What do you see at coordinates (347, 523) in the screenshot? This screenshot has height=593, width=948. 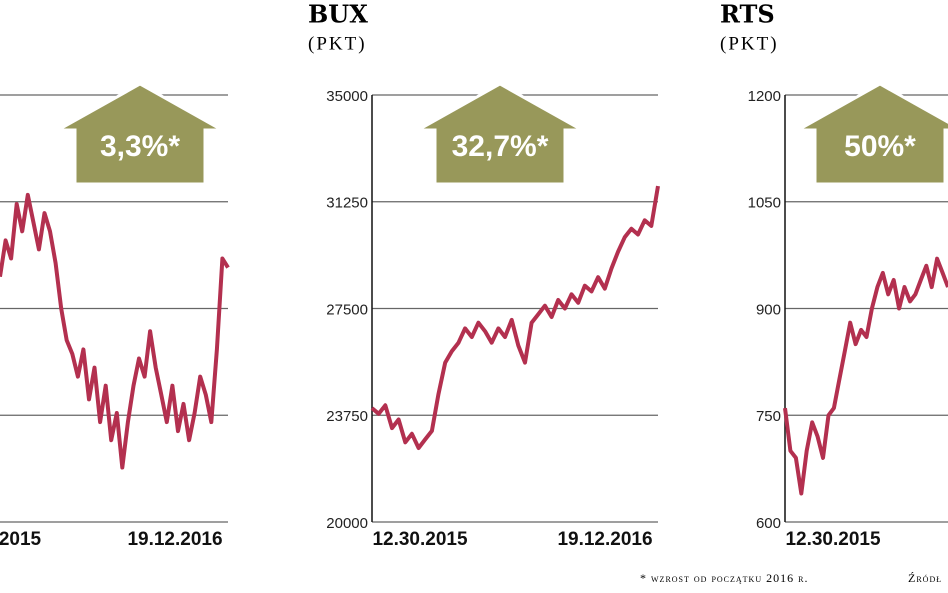 I see `y-tick-label: 20000` at bounding box center [347, 523].